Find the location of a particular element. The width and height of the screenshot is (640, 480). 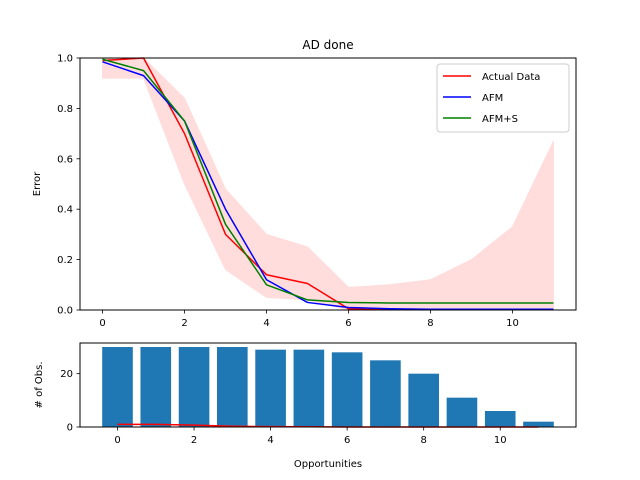

error-chart-title: AD done is located at coordinates (327, 45).